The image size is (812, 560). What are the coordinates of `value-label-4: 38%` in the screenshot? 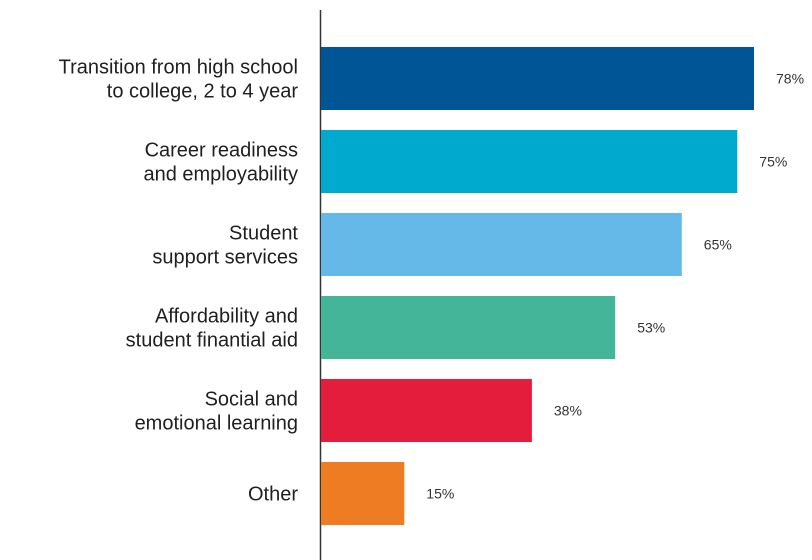 It's located at (568, 411).